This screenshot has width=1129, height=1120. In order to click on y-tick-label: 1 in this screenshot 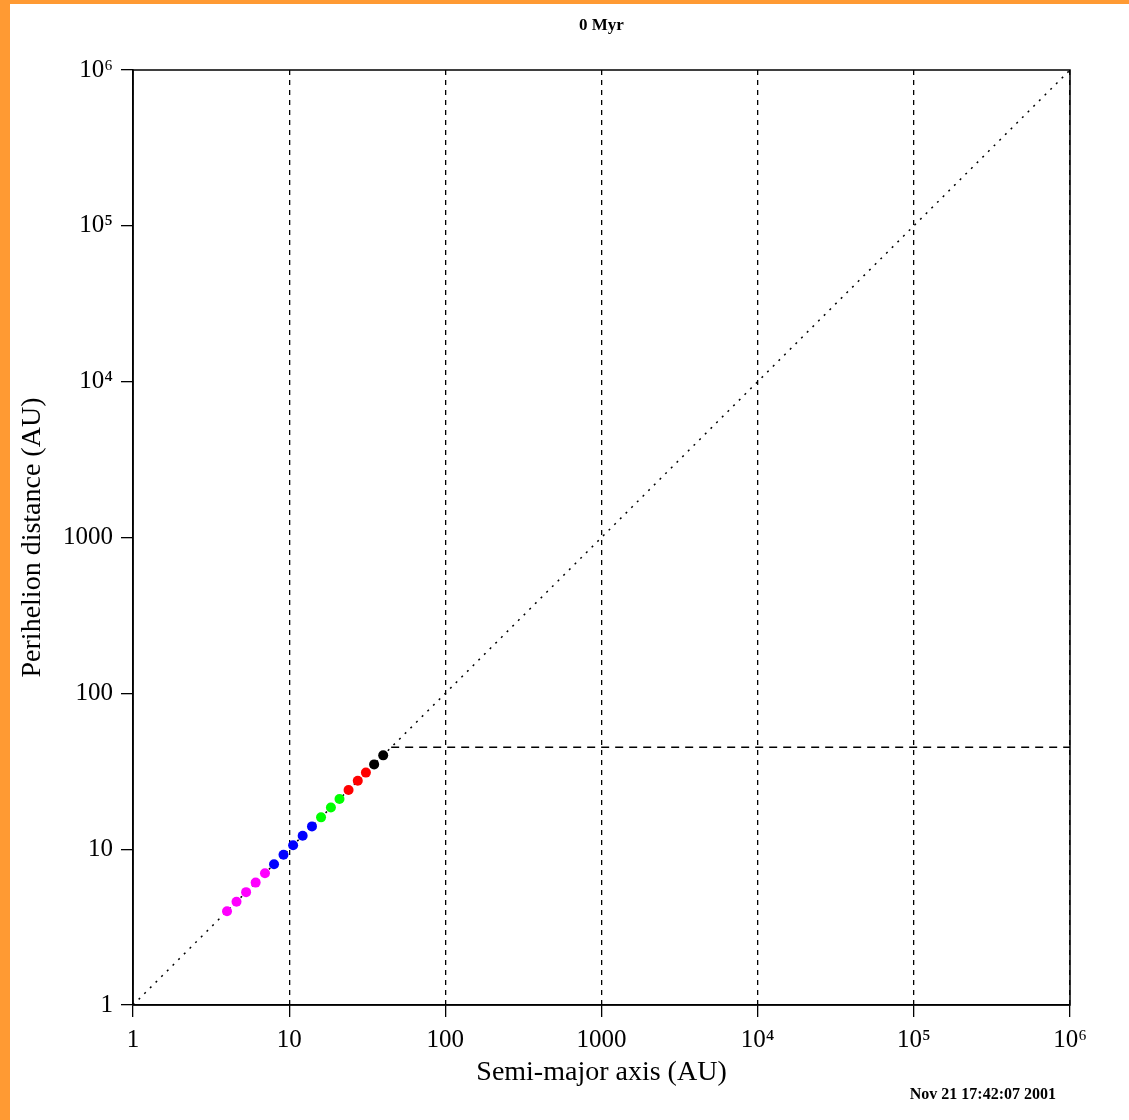, I will do `click(106, 1003)`.